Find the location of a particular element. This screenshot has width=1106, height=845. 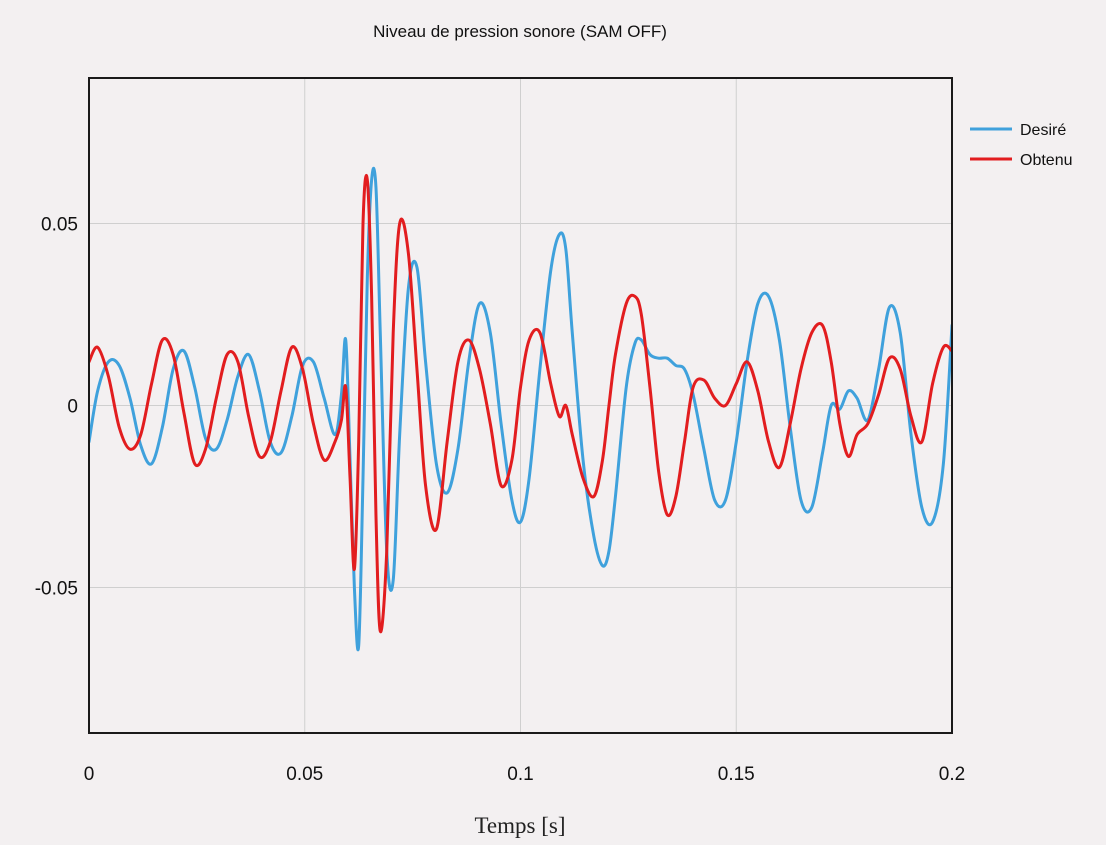

x-tick-label: 0 is located at coordinates (89, 774).